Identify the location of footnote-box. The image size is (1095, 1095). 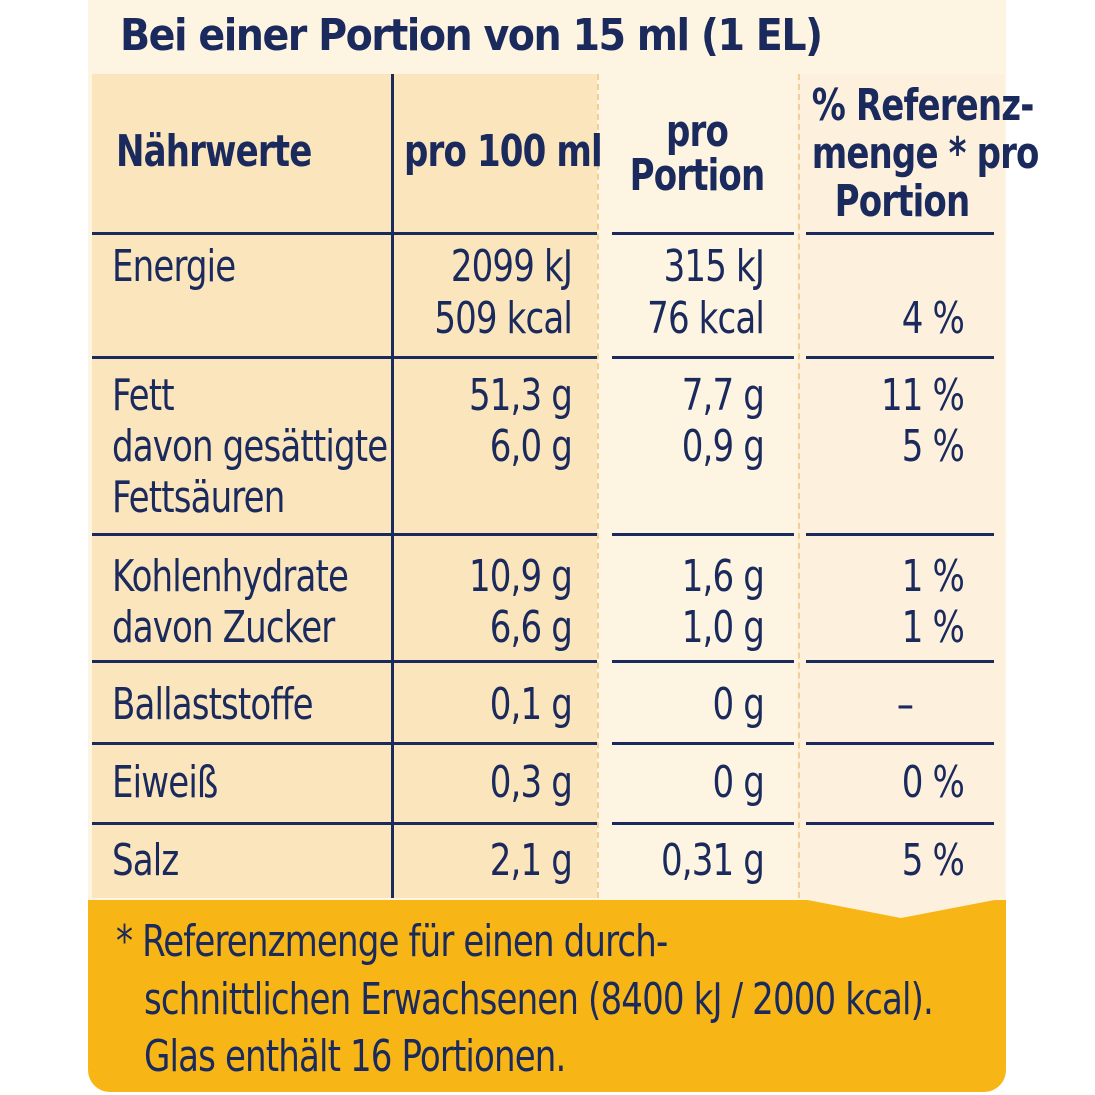
(547, 996).